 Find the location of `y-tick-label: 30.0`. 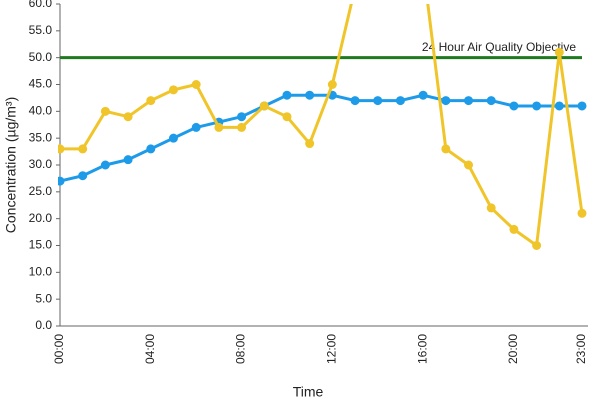

y-tick-label: 30.0 is located at coordinates (41, 164).